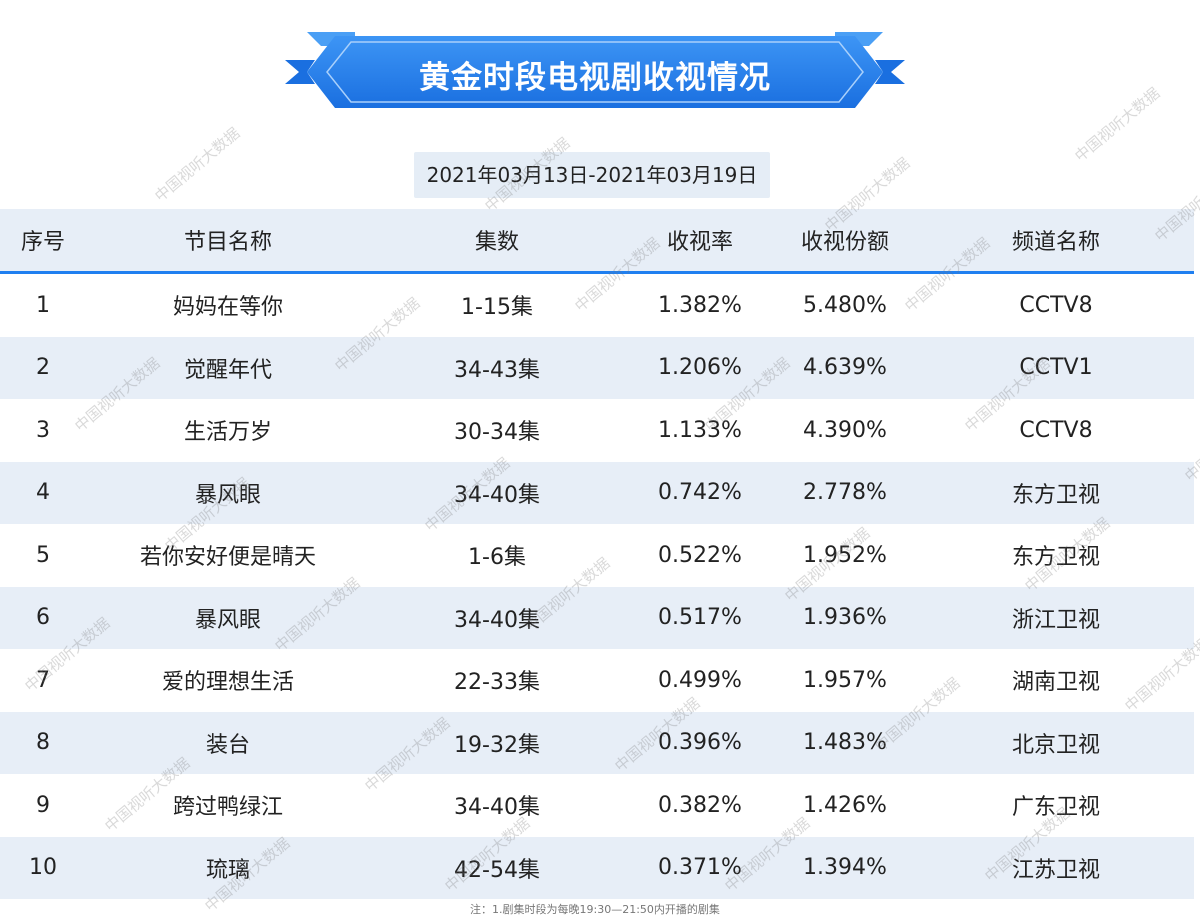 The image size is (1200, 917). Describe the element at coordinates (1055, 745) in the screenshot. I see `cell-channel: 北京卫视` at that location.